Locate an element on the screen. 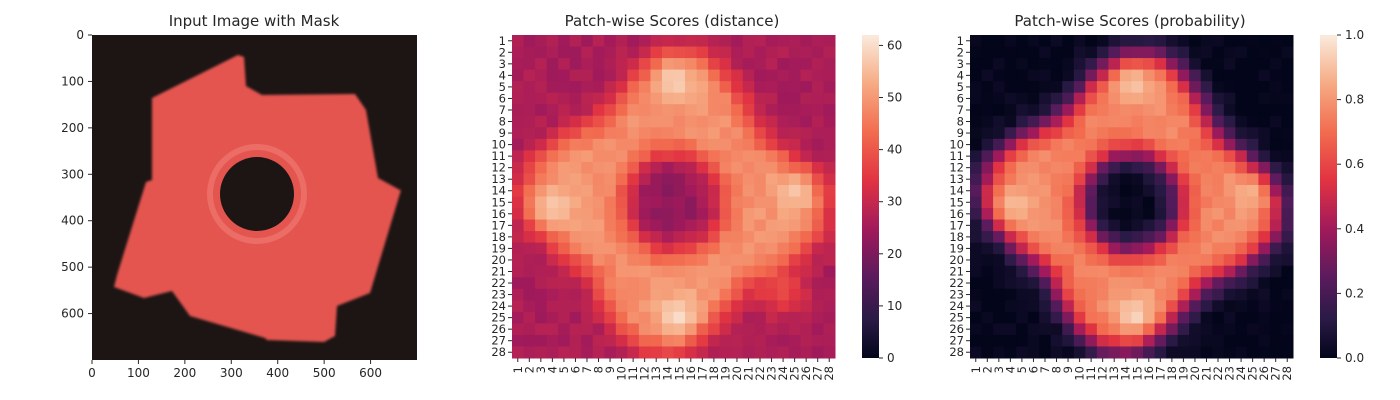  y-tick-label: 8 is located at coordinates (960, 122).